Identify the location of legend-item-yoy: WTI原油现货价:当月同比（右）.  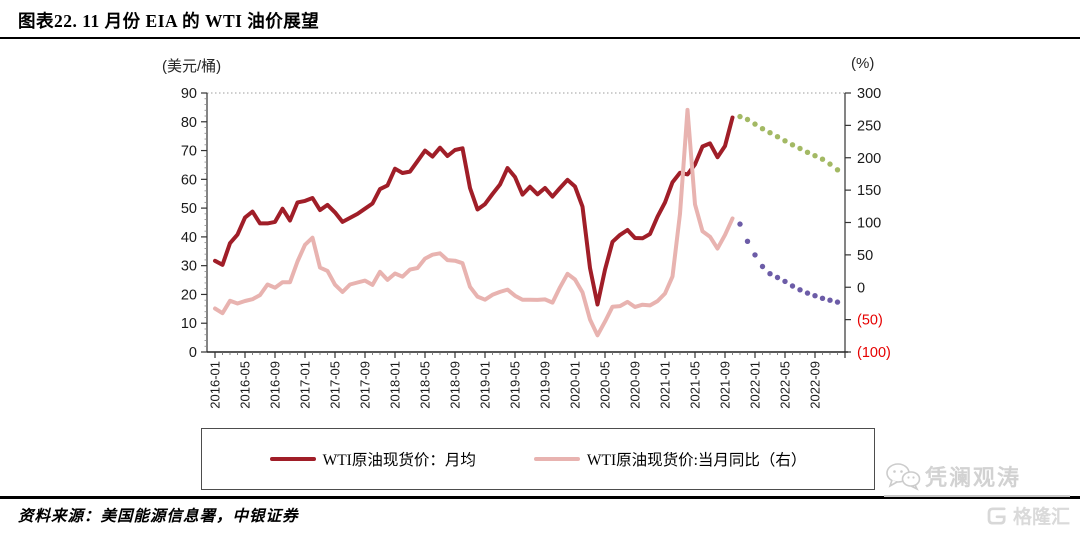
(670, 459).